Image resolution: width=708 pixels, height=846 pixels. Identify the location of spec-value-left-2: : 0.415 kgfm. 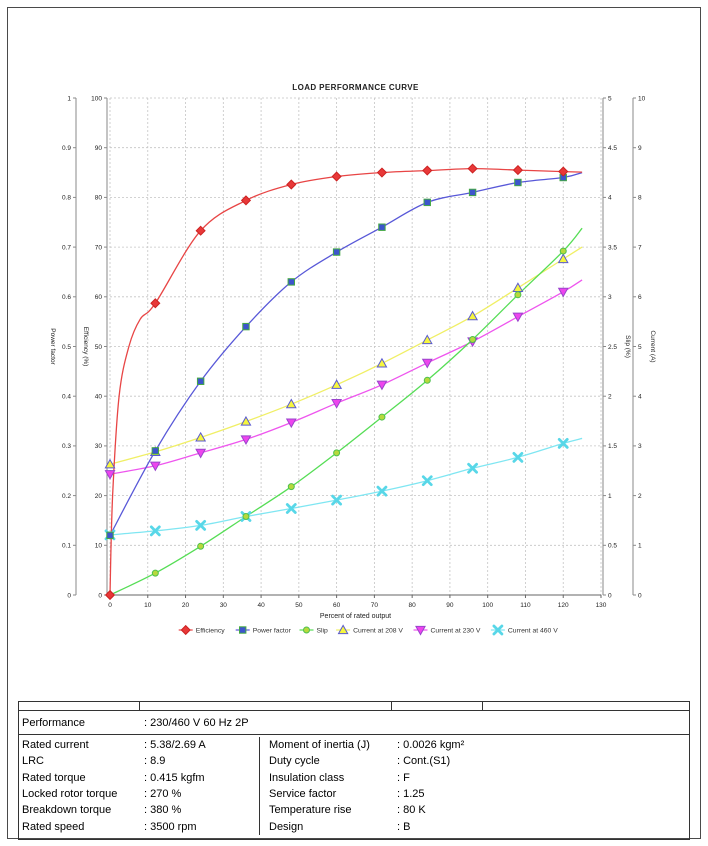
(174, 777).